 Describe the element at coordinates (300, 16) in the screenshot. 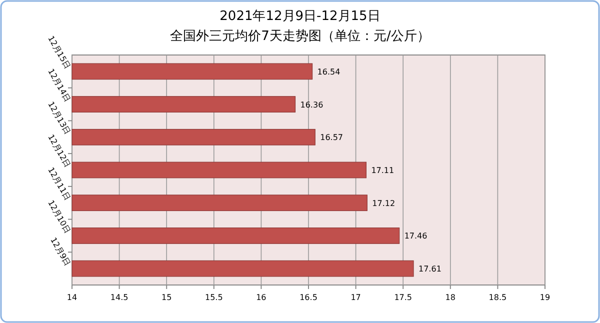

I see `chart-title: 2021年12月9日-12月15日` at that location.